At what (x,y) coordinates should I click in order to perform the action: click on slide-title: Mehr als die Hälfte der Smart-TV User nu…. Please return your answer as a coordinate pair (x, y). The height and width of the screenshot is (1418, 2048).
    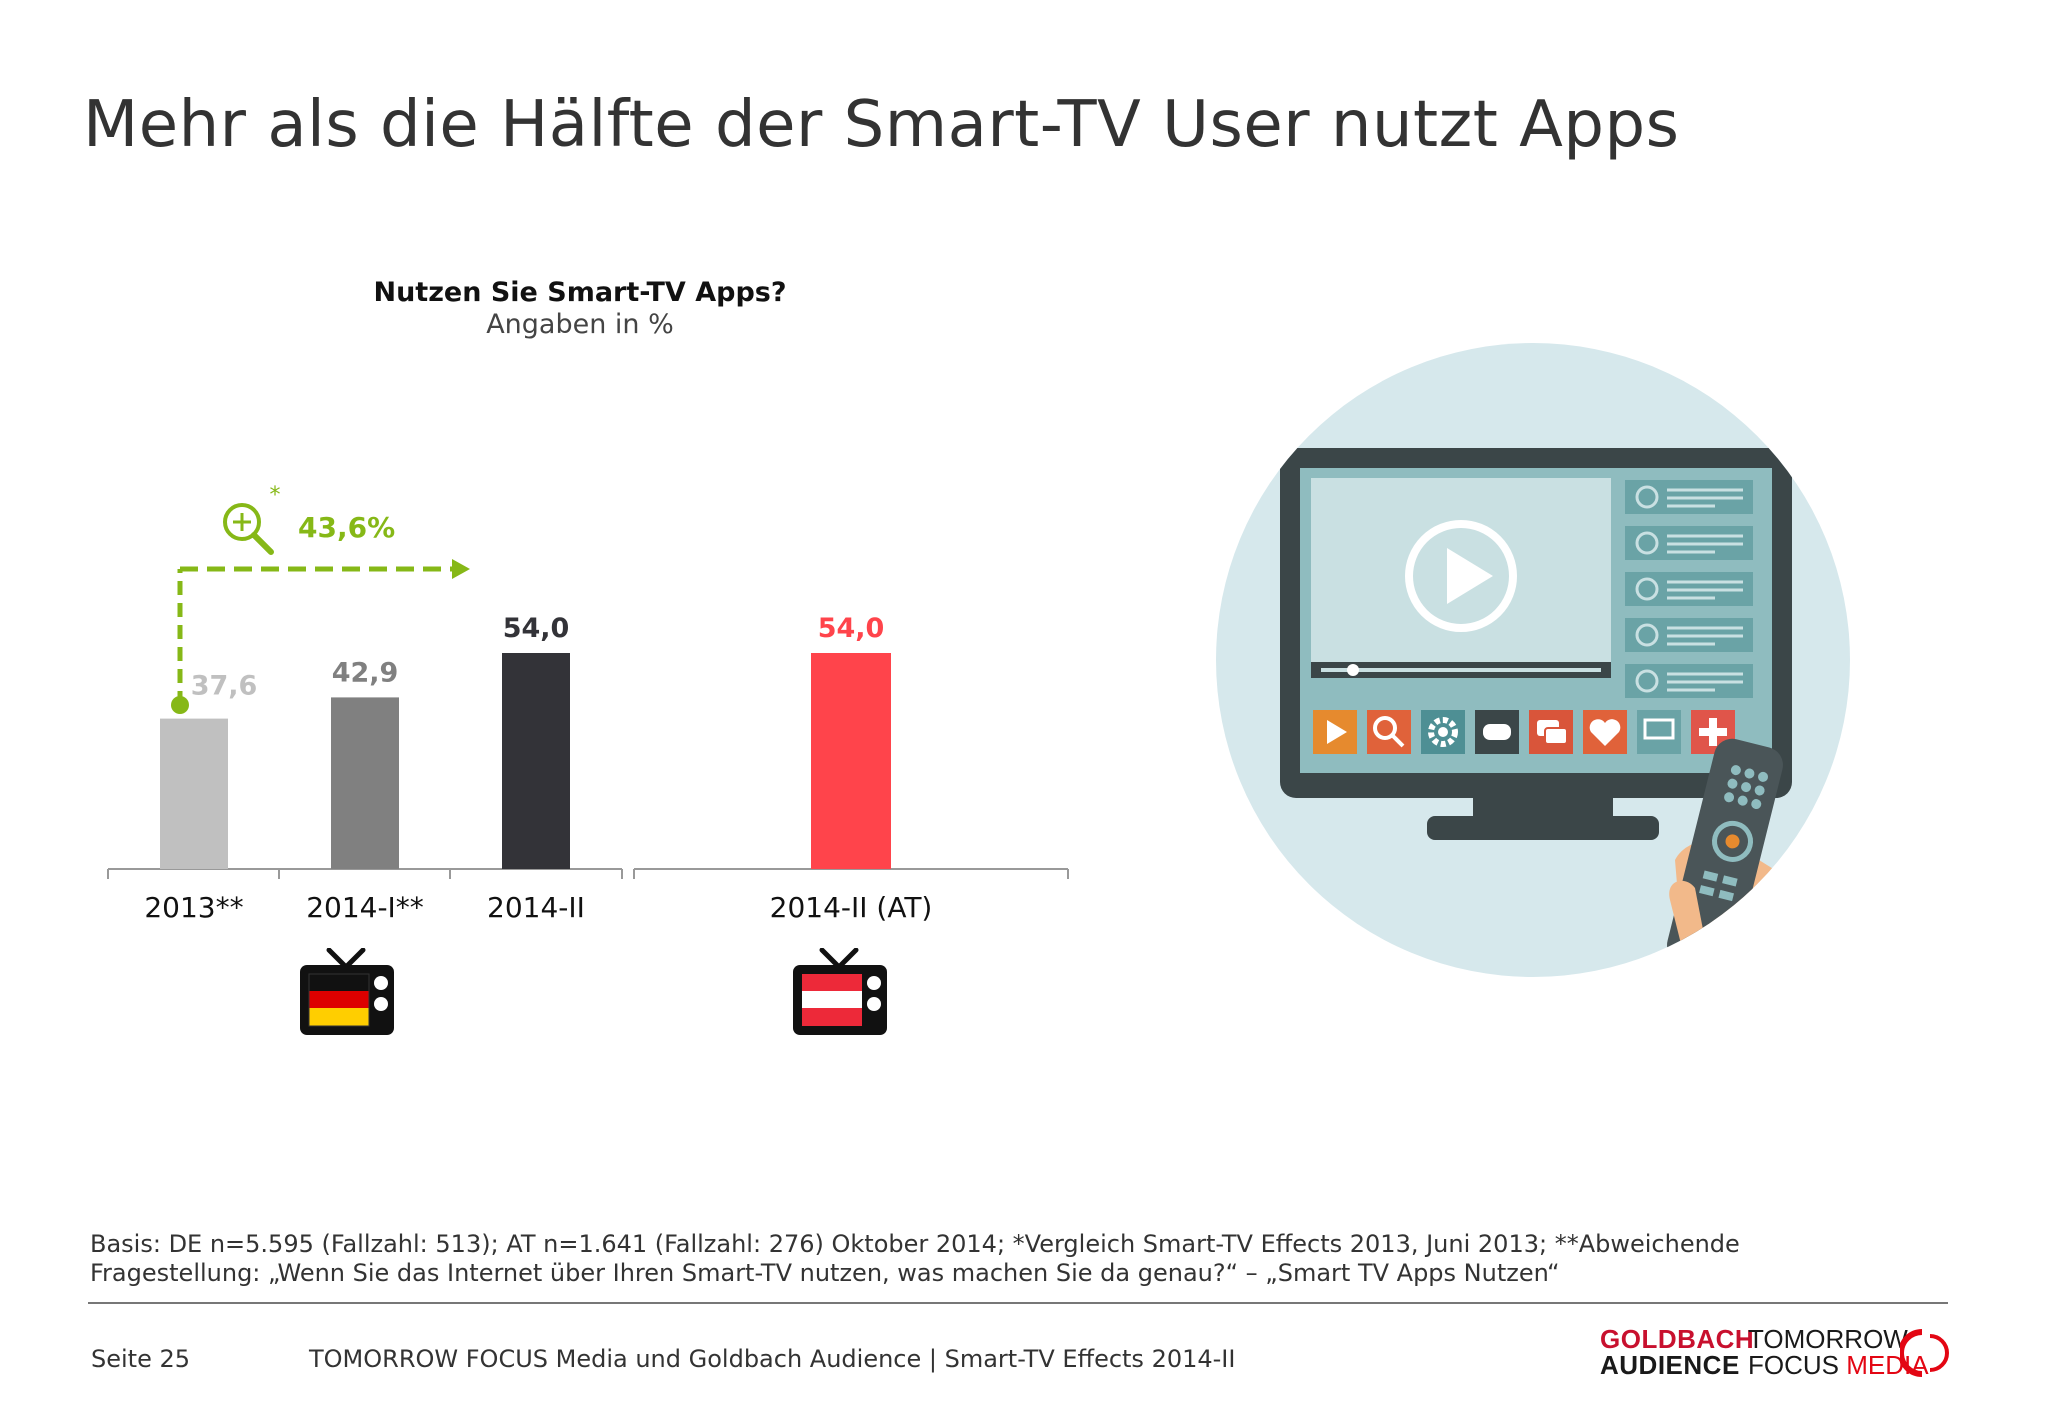
    Looking at the image, I should click on (881, 125).